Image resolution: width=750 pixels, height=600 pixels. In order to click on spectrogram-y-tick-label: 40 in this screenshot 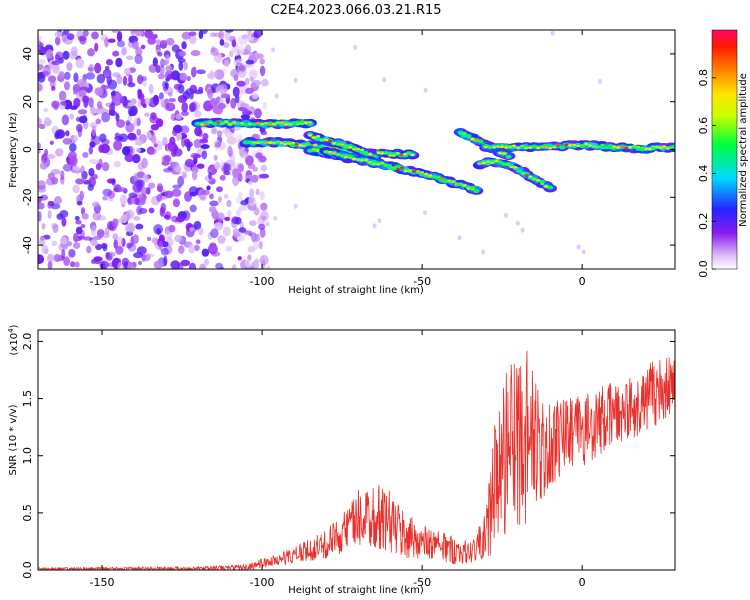, I will do `click(27, 54)`.